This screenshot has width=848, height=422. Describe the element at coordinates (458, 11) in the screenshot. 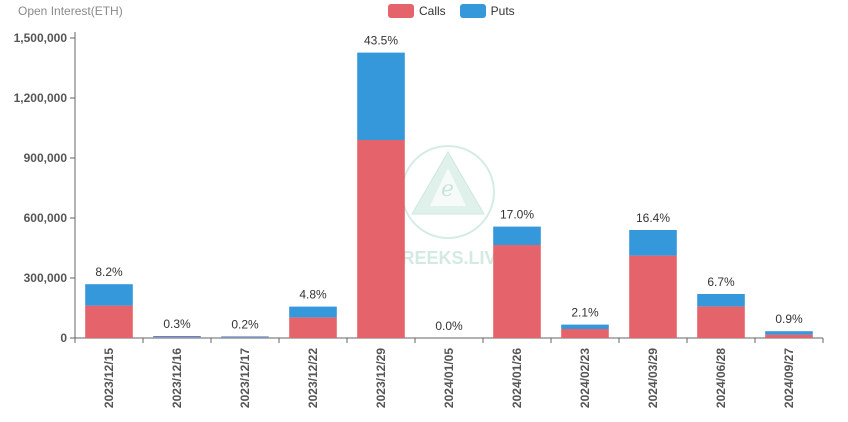

I see `legend: Calls Puts` at that location.